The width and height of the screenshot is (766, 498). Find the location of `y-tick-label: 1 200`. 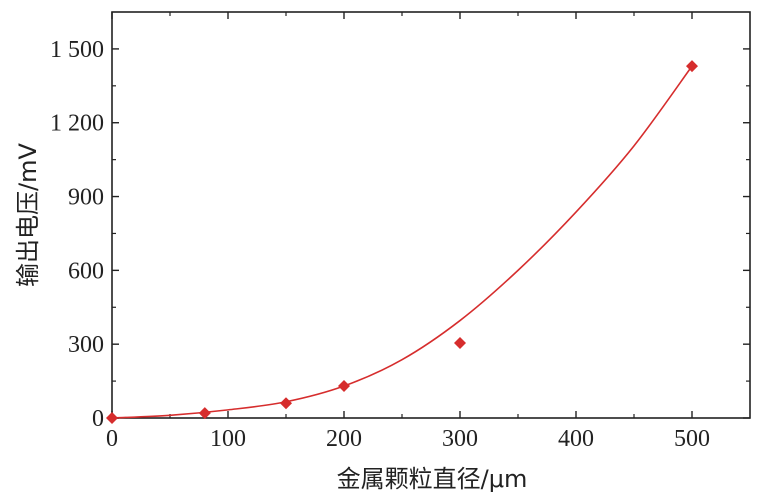

y-tick-label: 1 200 is located at coordinates (77, 124).